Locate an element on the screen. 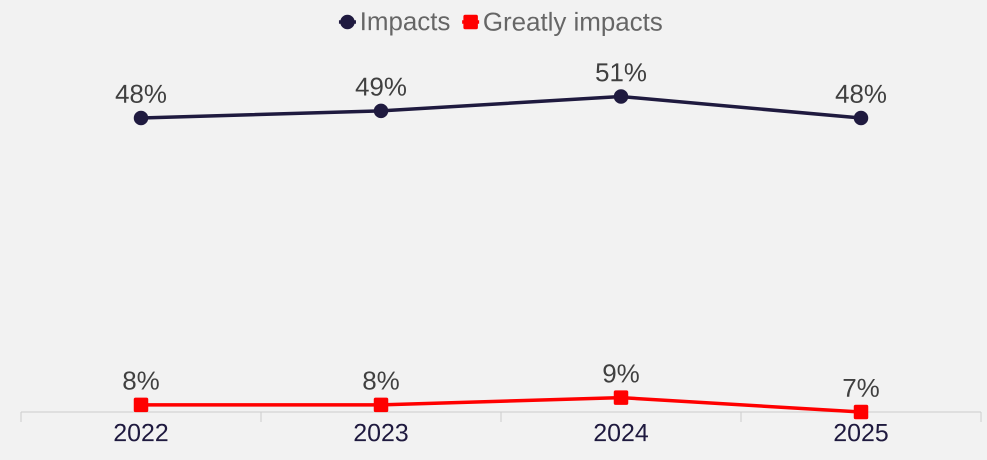  legend-label: Greatly impacts is located at coordinates (573, 24).